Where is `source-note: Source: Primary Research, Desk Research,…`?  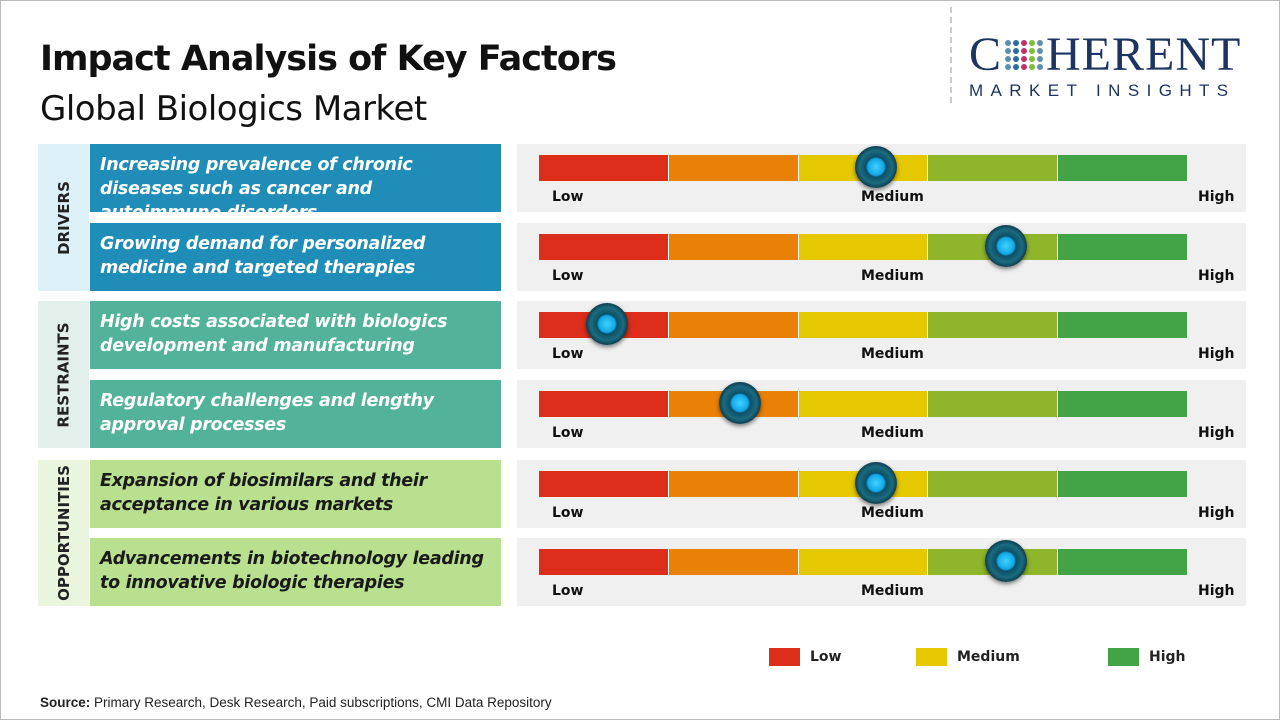
source-note: Source: Primary Research, Desk Research,… is located at coordinates (296, 702).